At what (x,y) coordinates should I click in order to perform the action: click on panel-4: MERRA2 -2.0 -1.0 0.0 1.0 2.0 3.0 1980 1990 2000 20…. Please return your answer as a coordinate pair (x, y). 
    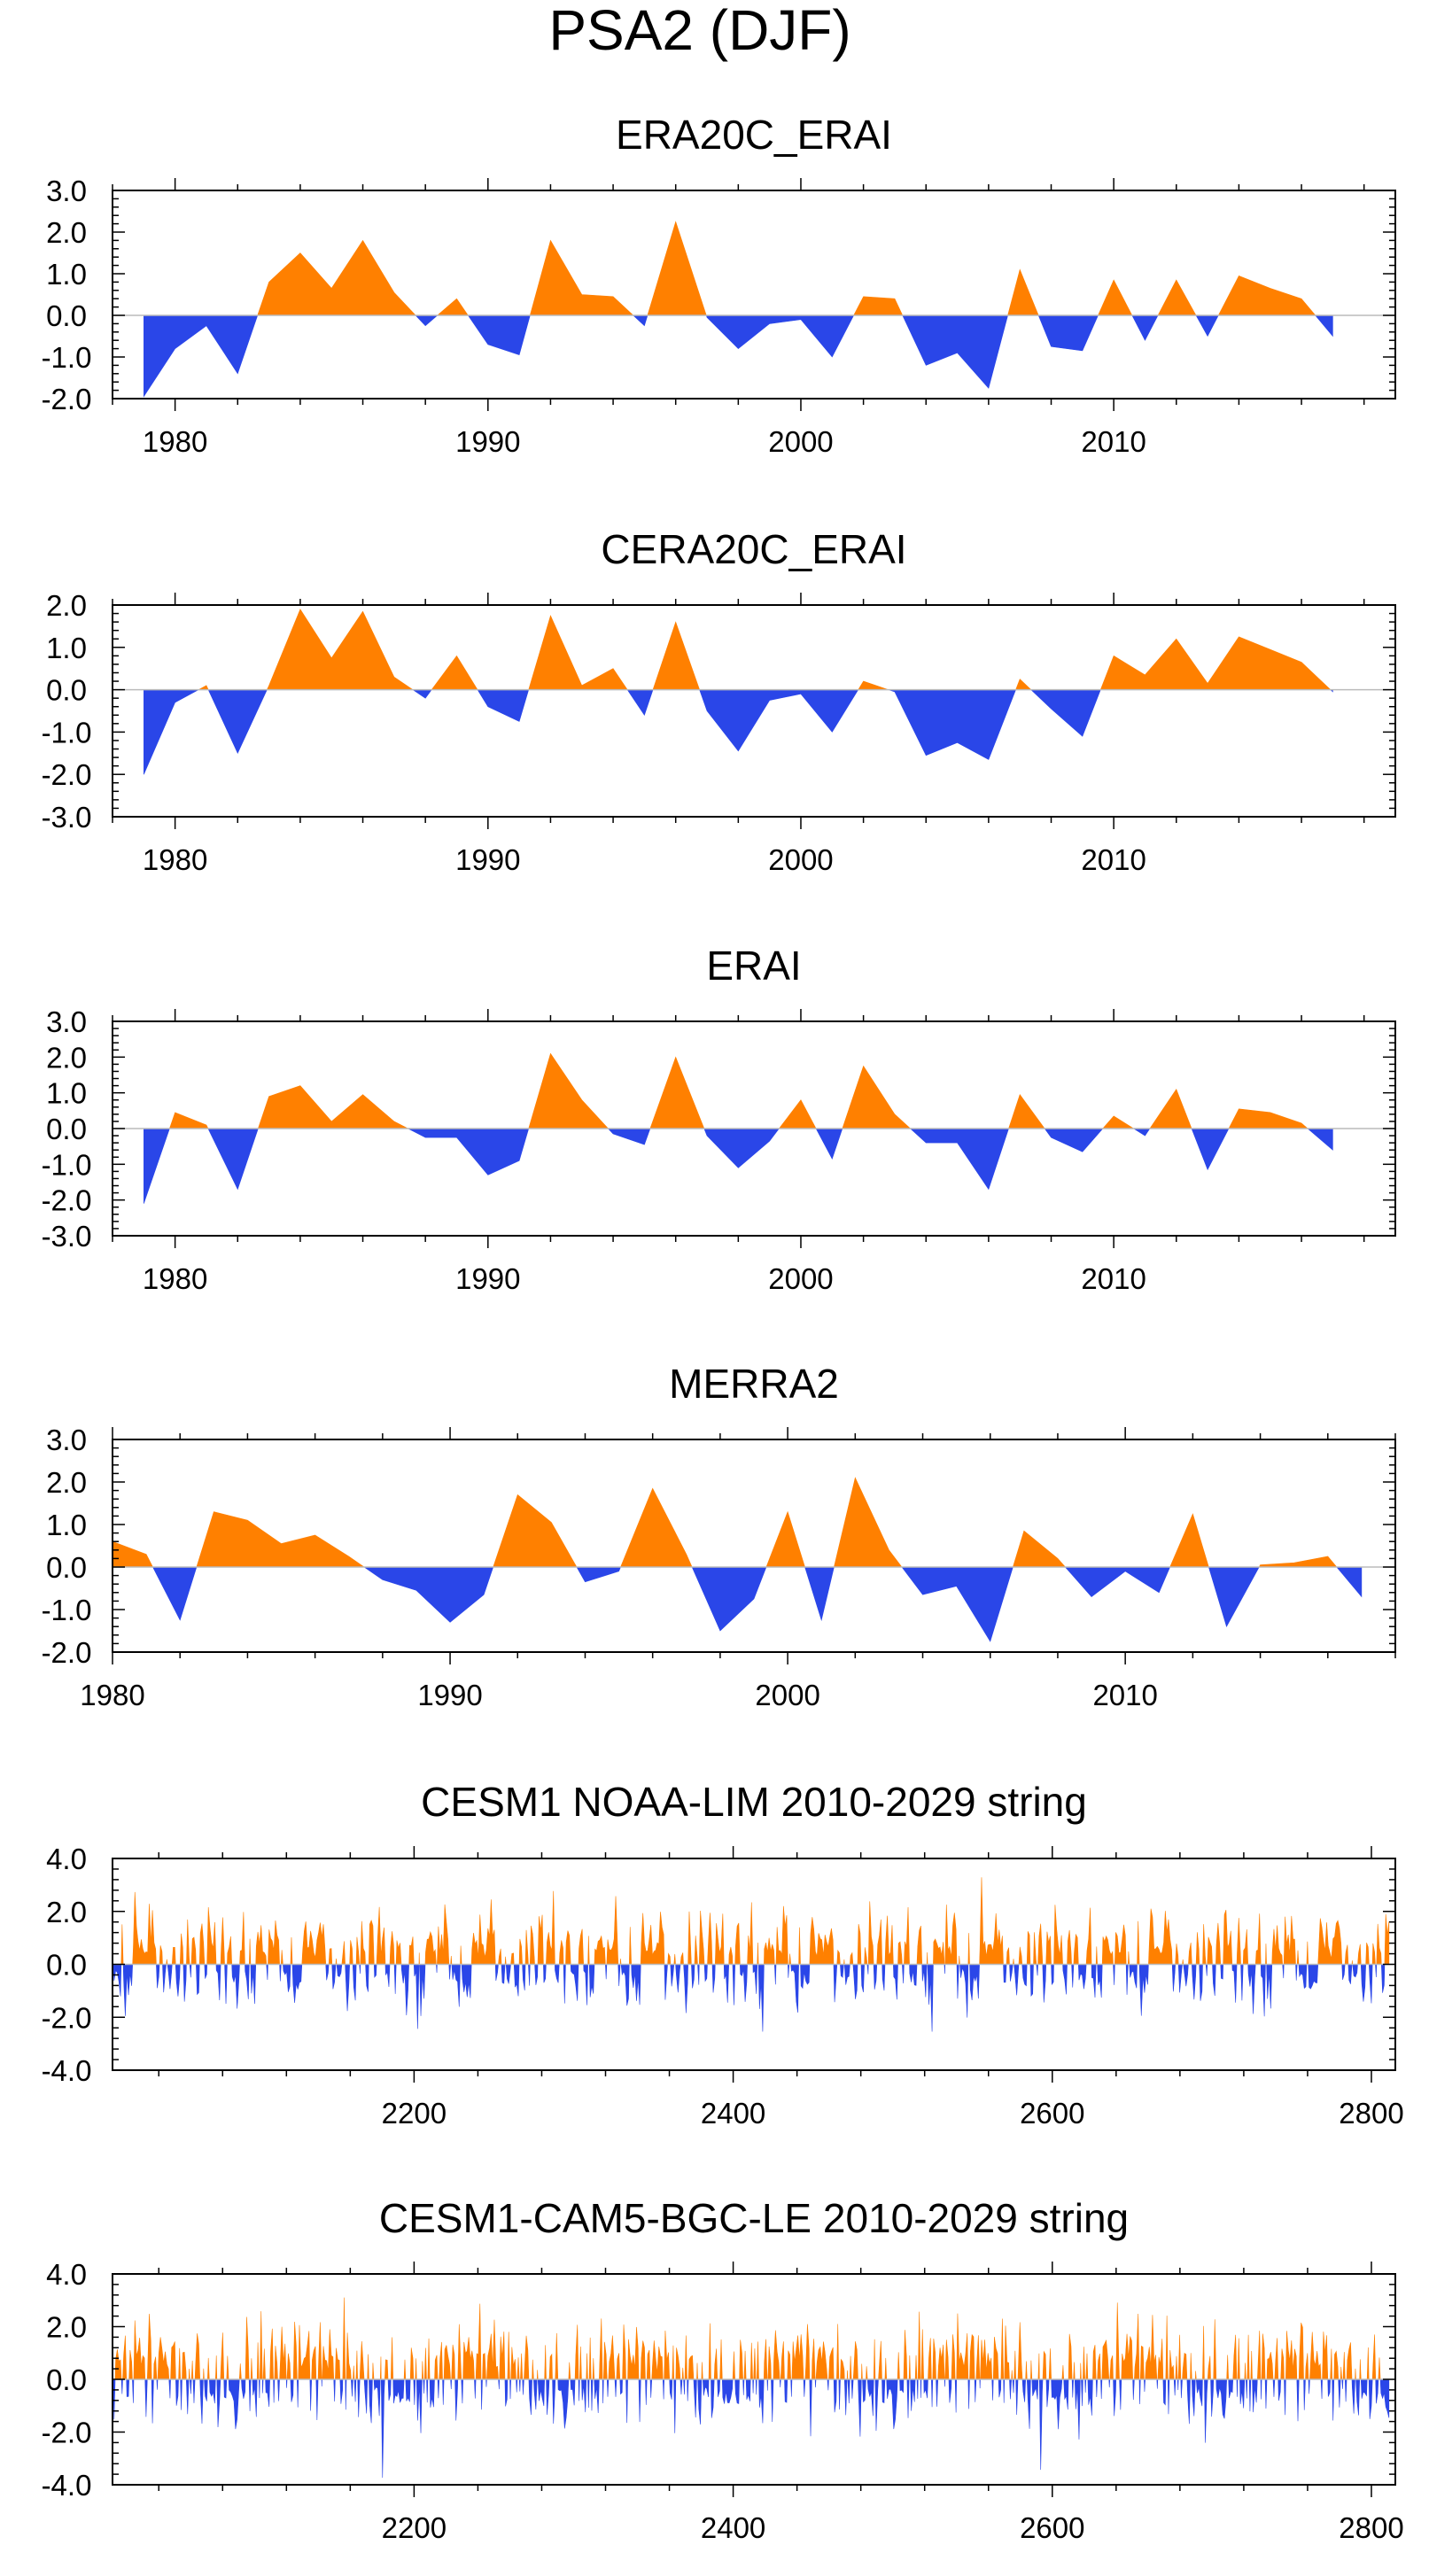
    Looking at the image, I should click on (719, 1536).